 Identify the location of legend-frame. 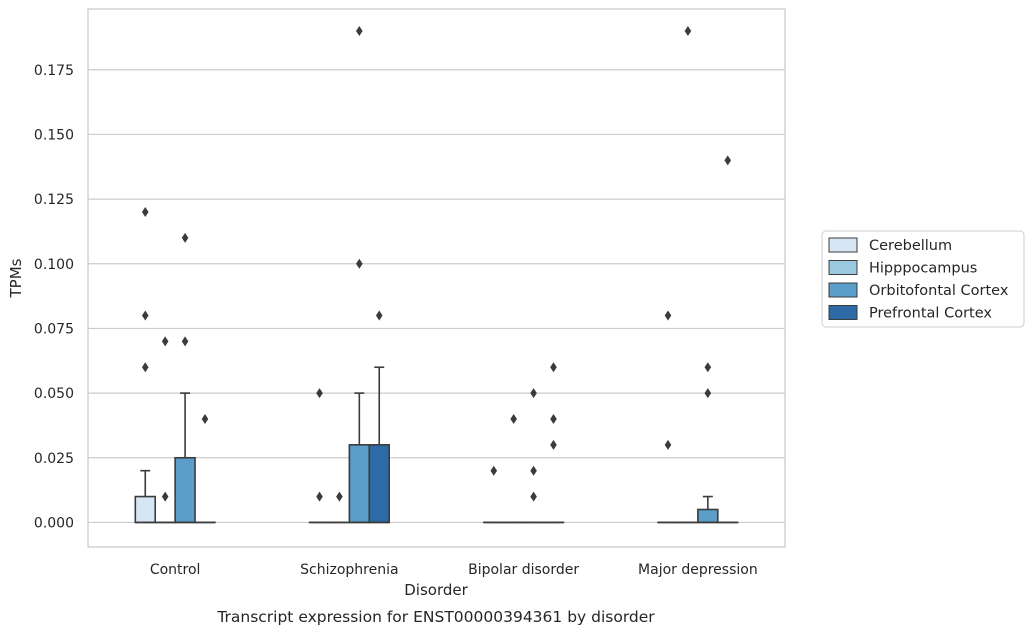
(923, 279).